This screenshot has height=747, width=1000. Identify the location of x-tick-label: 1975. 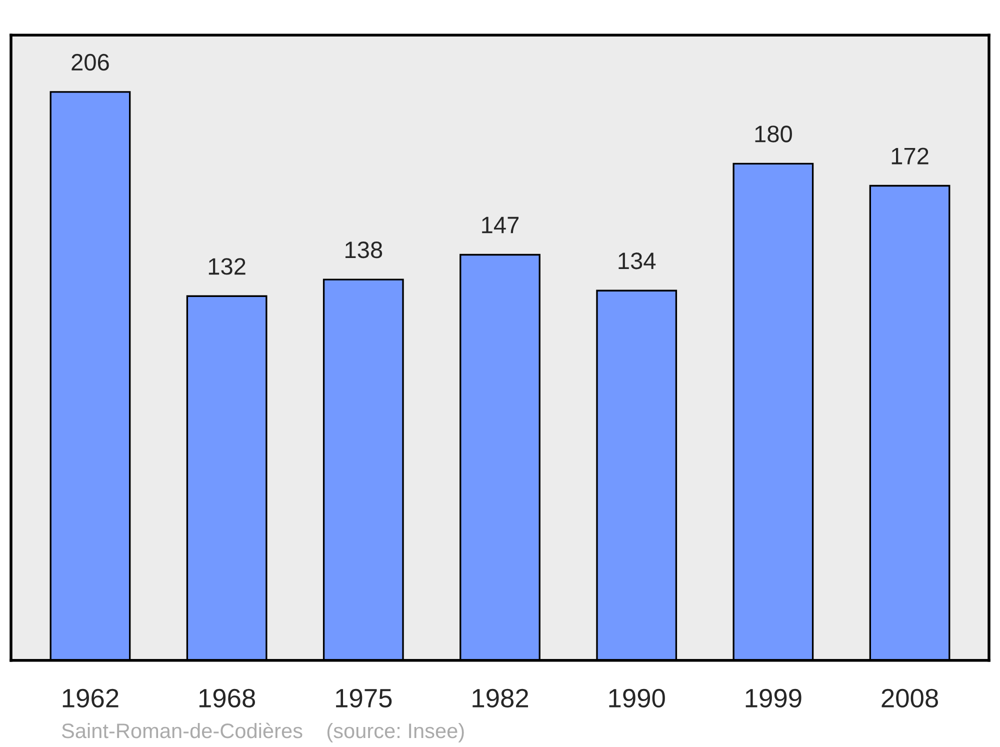
(364, 698).